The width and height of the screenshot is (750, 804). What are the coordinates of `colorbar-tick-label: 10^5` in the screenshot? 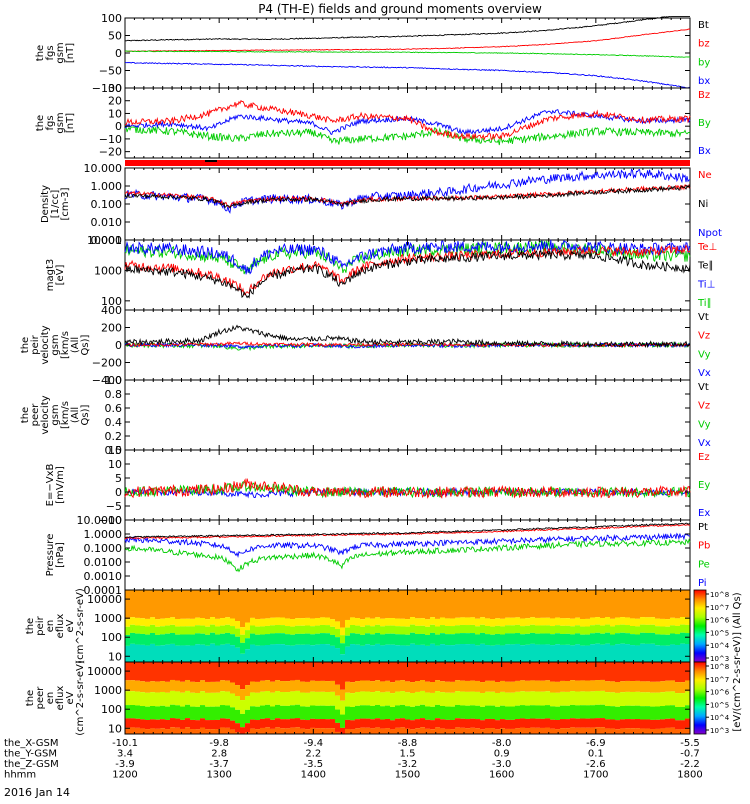 It's located at (719, 705).